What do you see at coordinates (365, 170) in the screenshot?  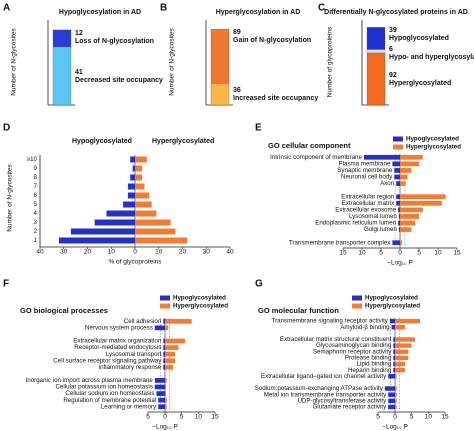 I see `category-label: Synaptic membrane` at bounding box center [365, 170].